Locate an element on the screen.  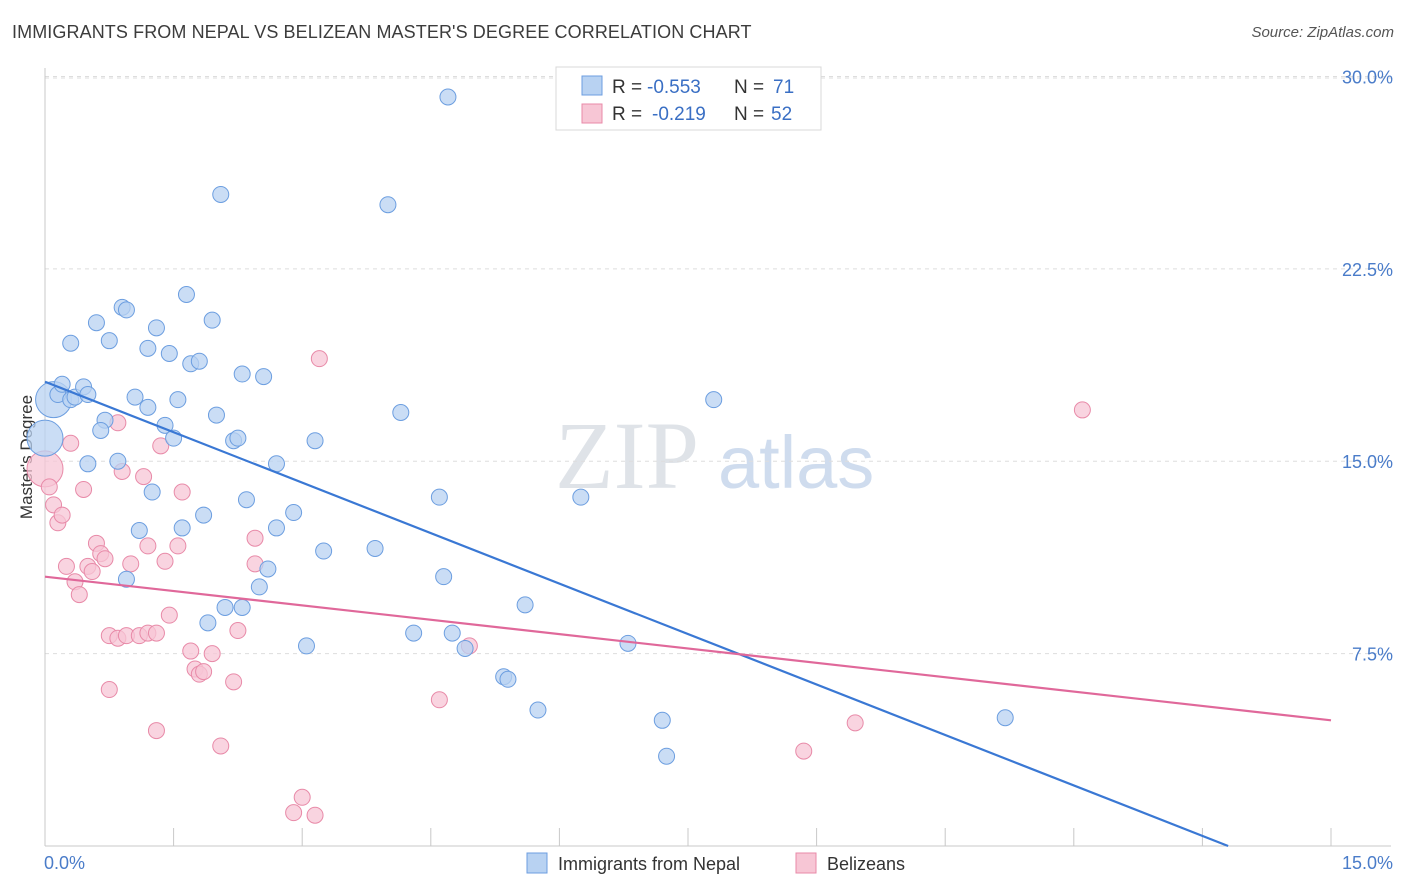
y-tick-label: 22.5% is located at coordinates (1367, 270).